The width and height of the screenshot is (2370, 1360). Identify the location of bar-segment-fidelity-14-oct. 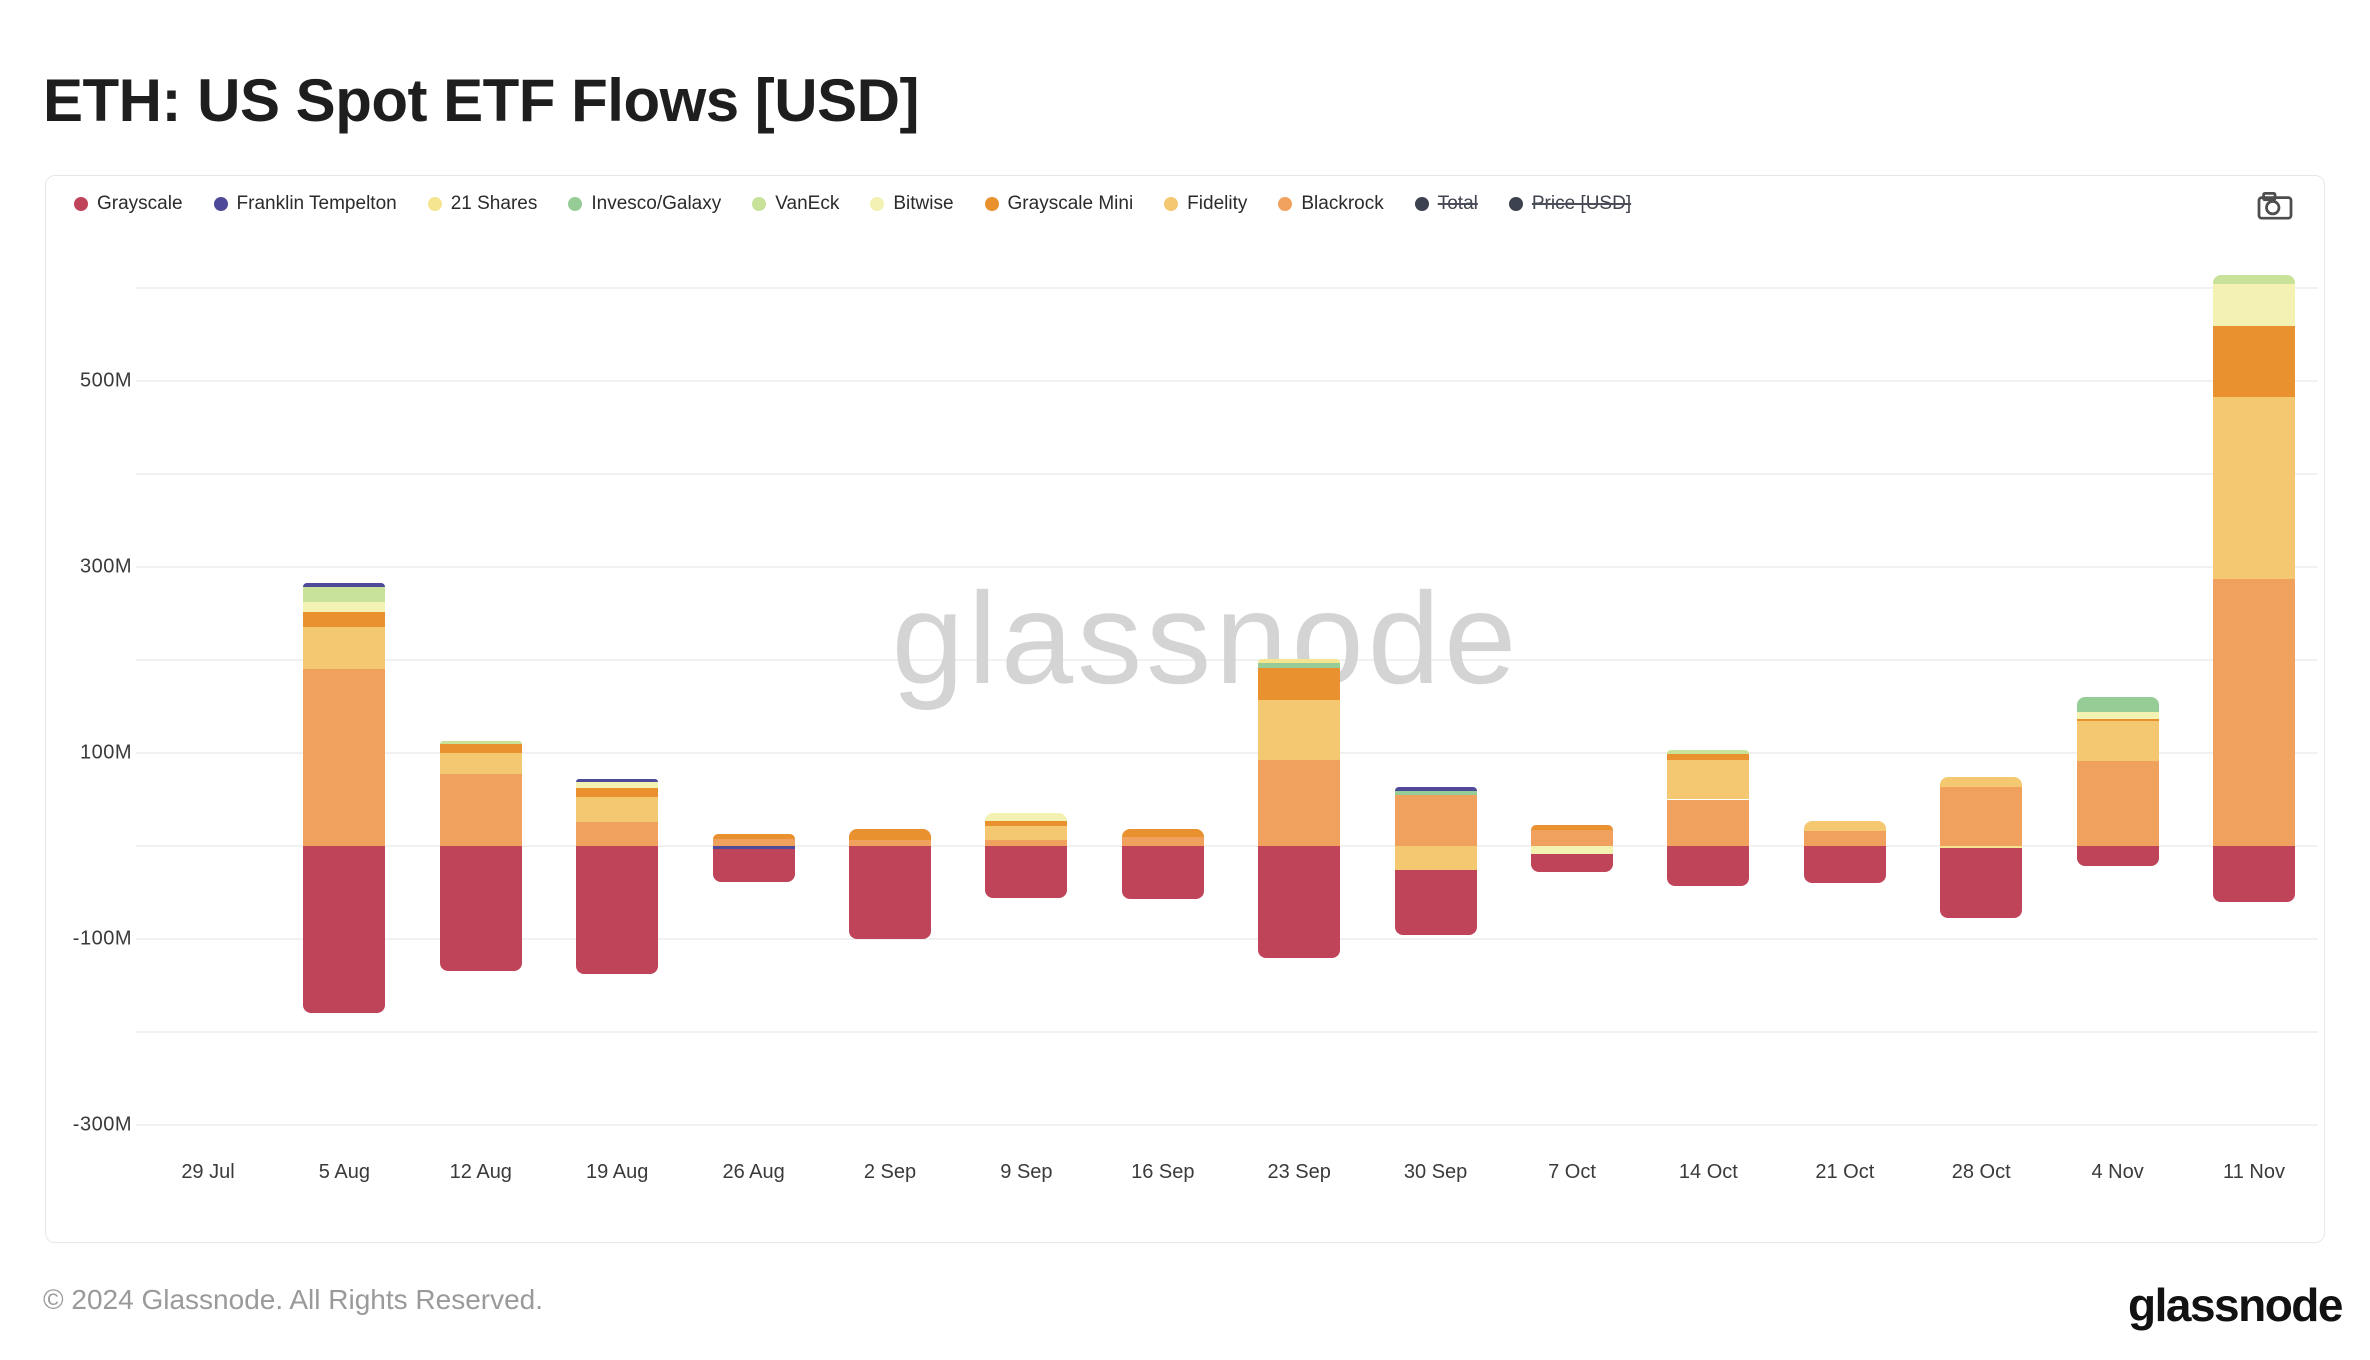
(1708, 780).